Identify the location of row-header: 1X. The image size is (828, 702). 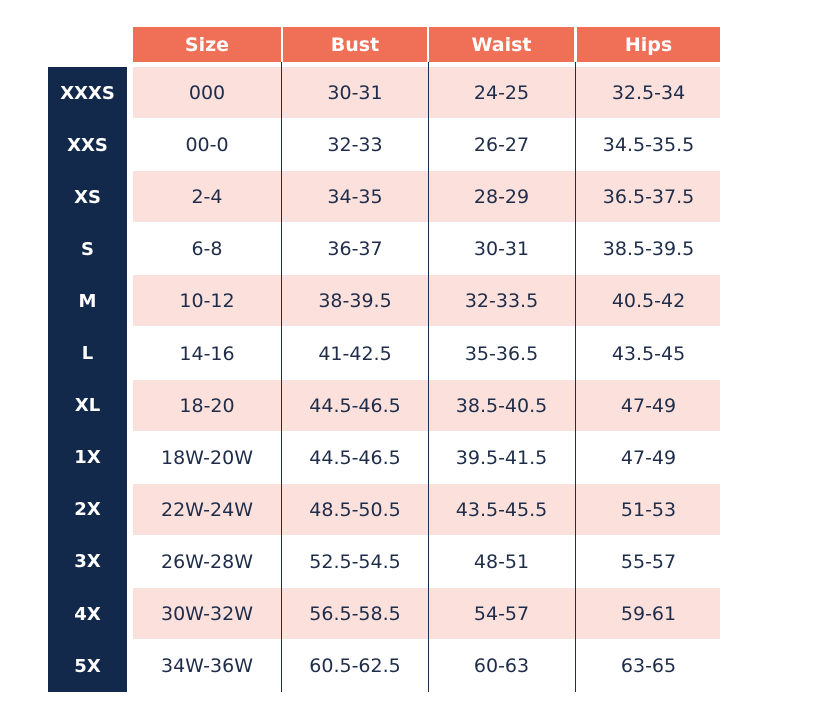
(87, 458).